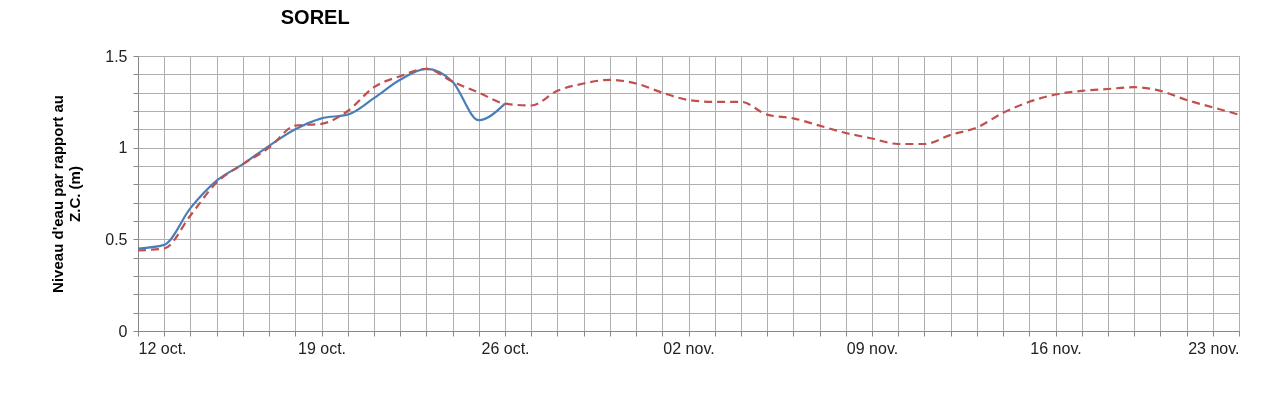  I want to click on y-tick-label: 1, so click(123, 148).